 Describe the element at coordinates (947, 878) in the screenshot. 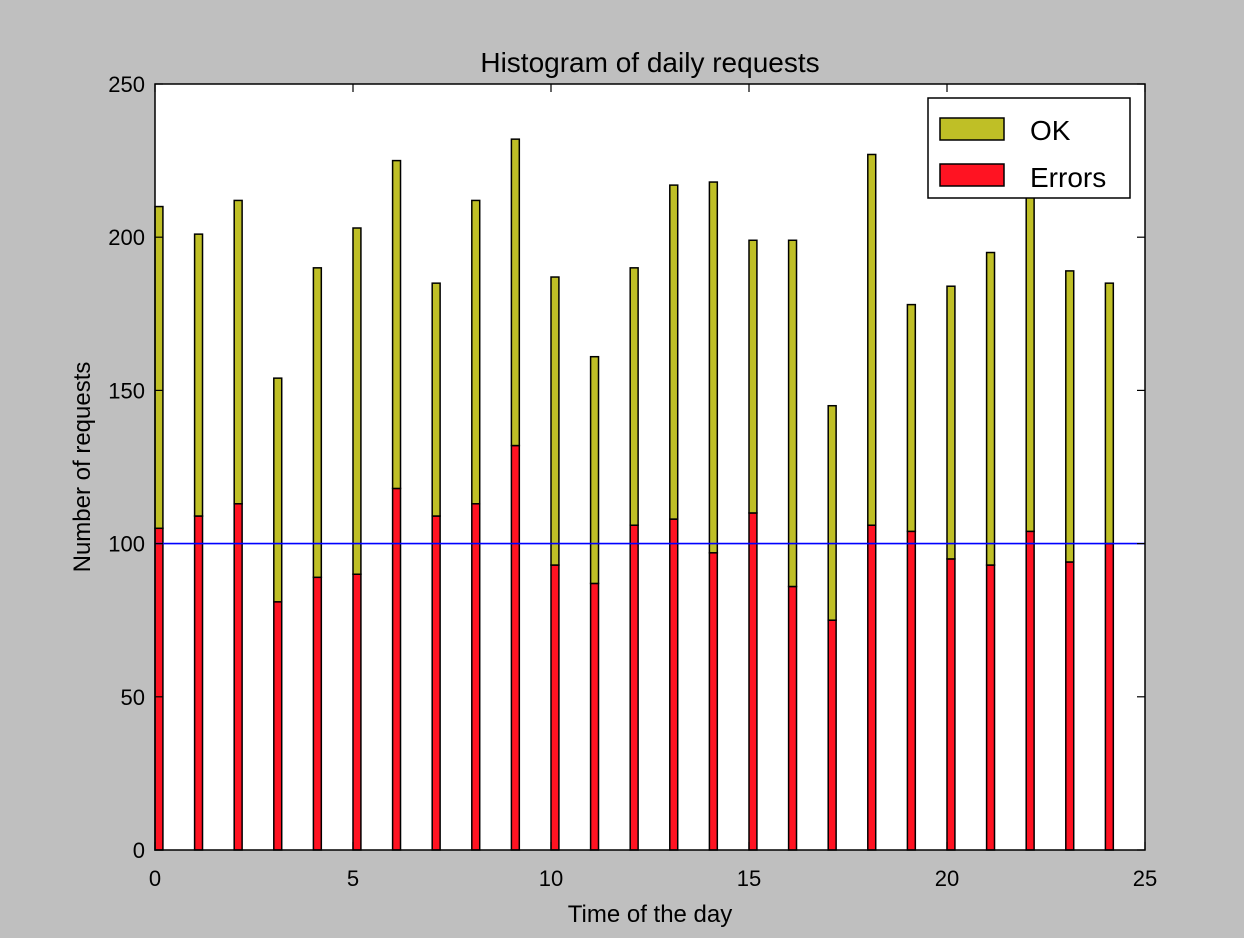

I see `x-tick-label: 20` at that location.